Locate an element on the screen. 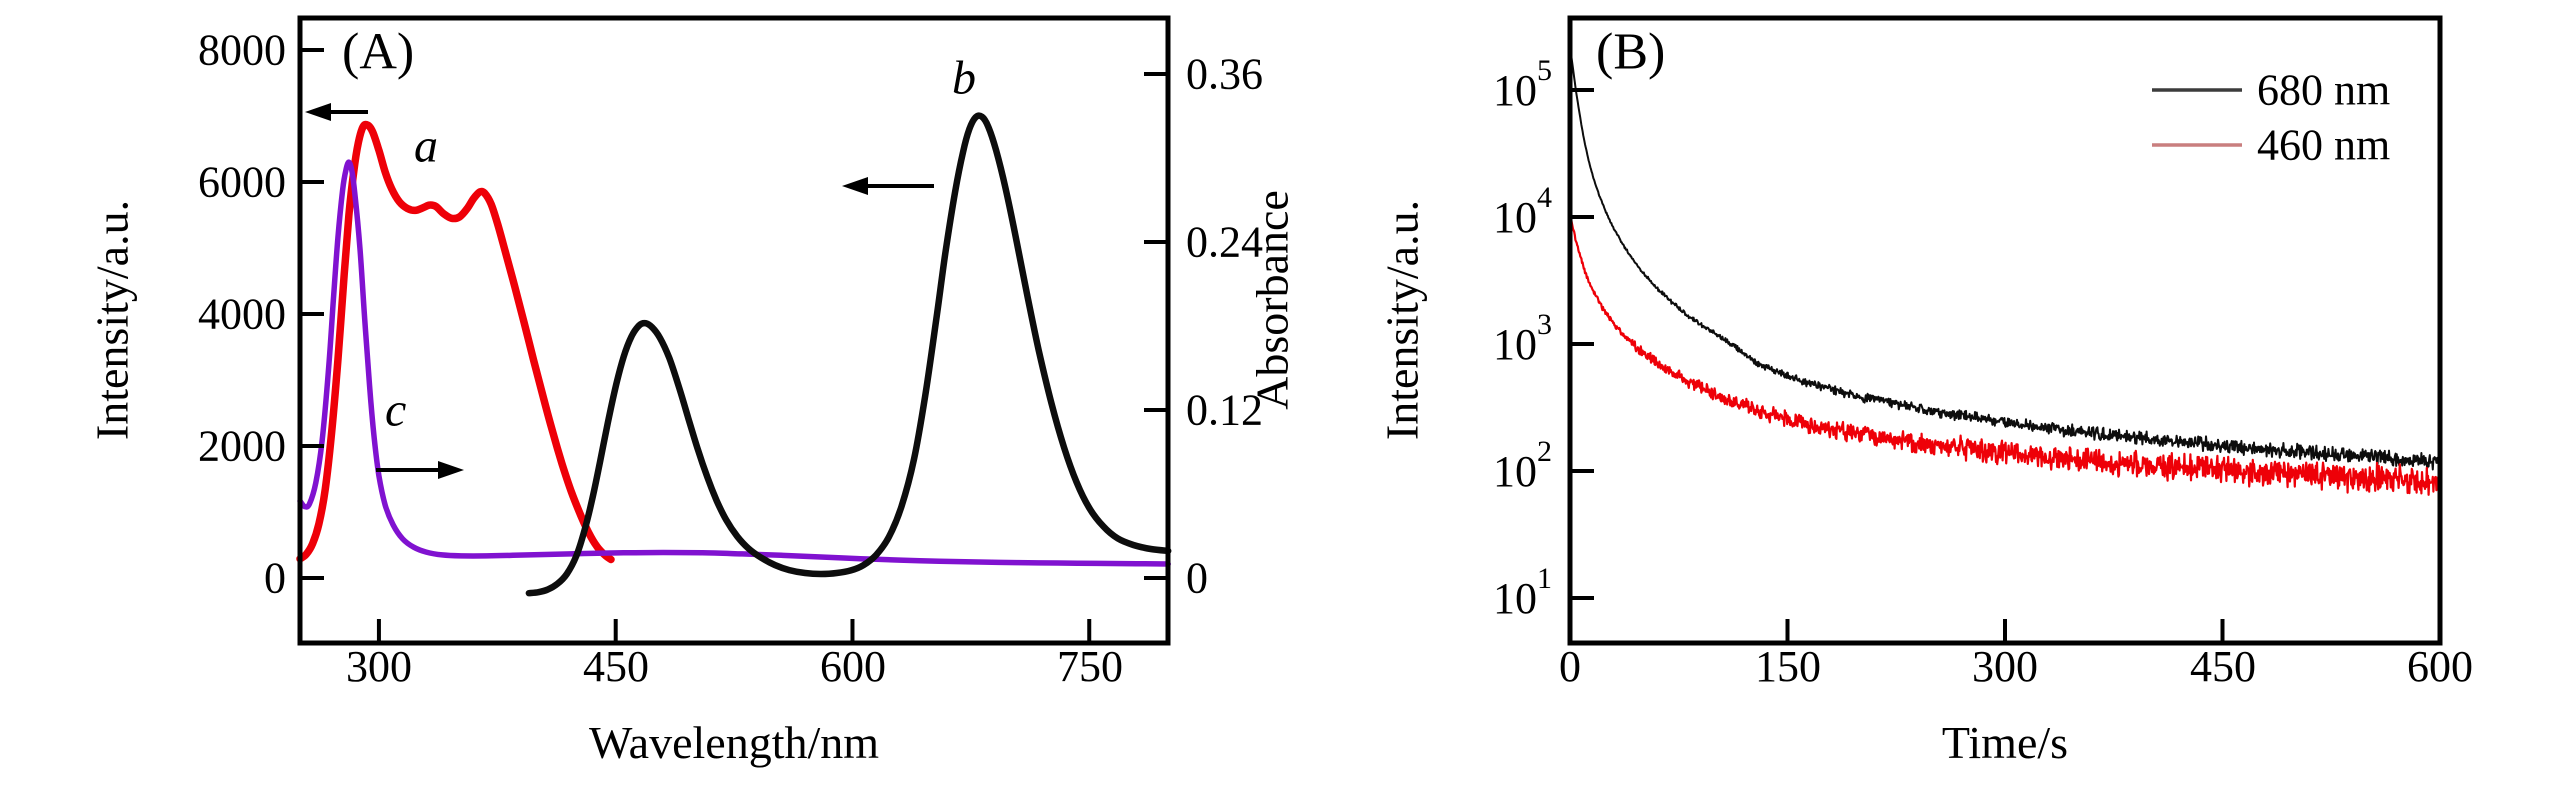 The height and width of the screenshot is (787, 2567). panel-a-x-tick-300: 300 is located at coordinates (379, 666).